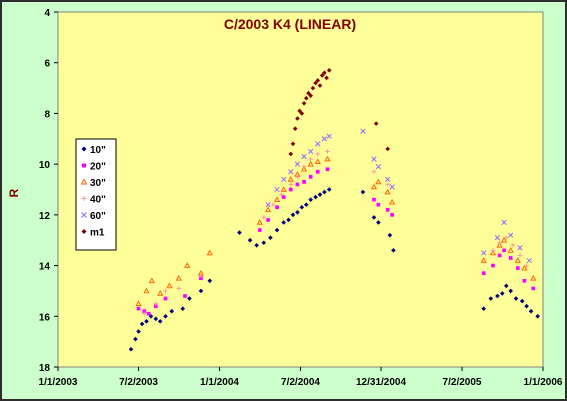  I want to click on x-tick-label: 1/1/2006, so click(543, 382).